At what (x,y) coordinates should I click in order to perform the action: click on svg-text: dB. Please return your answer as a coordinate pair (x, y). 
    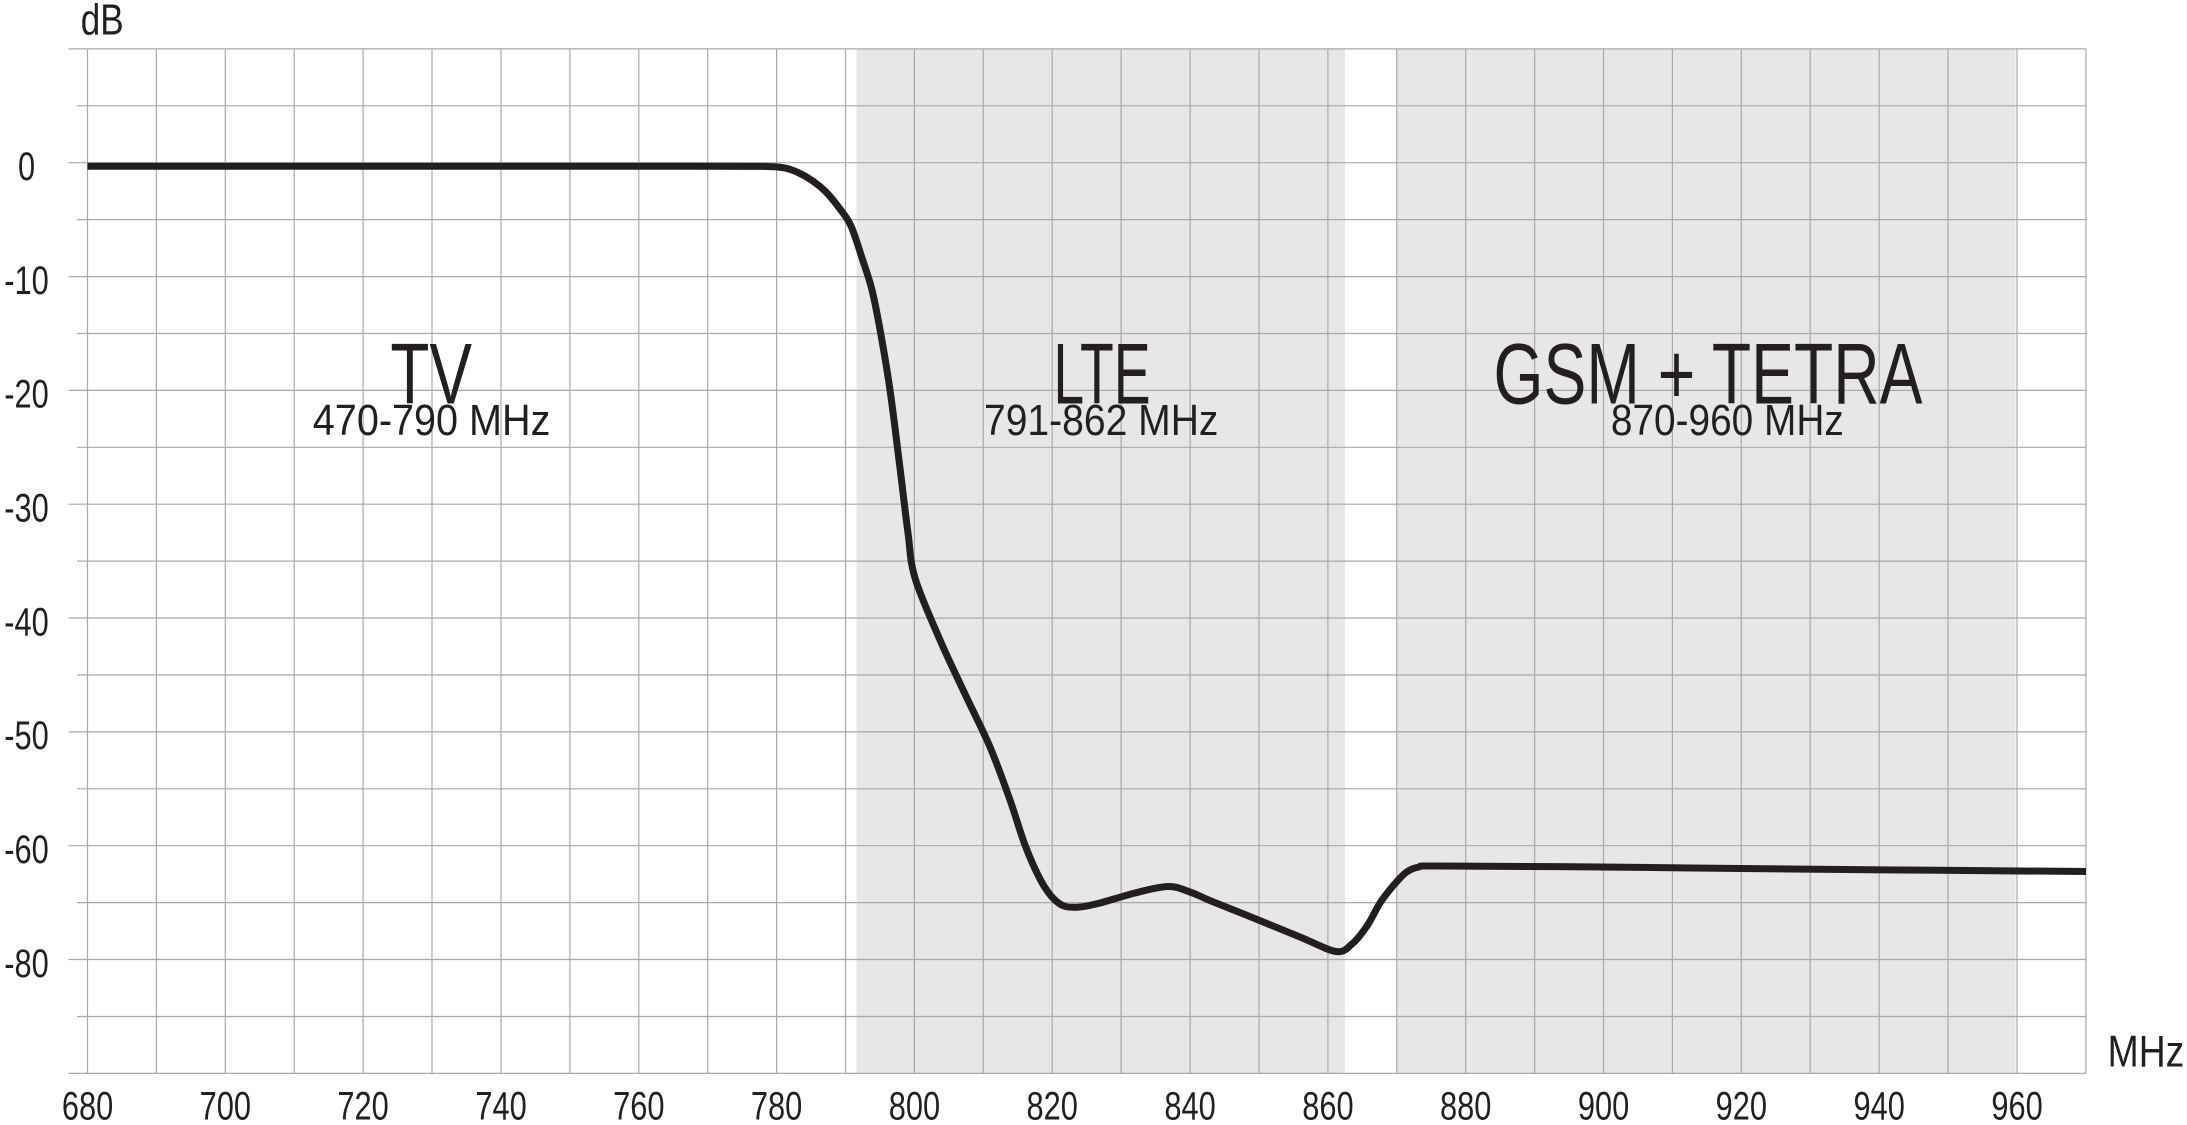
    Looking at the image, I should click on (102, 22).